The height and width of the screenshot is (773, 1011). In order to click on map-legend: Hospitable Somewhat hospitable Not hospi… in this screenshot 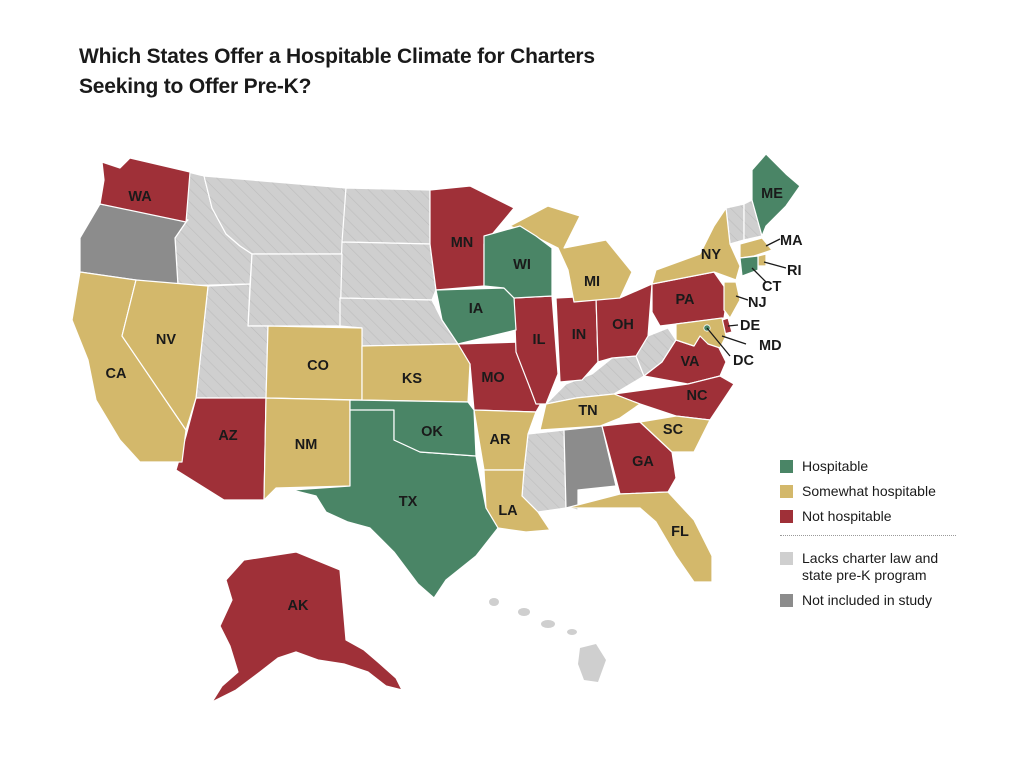, I will do `click(880, 537)`.